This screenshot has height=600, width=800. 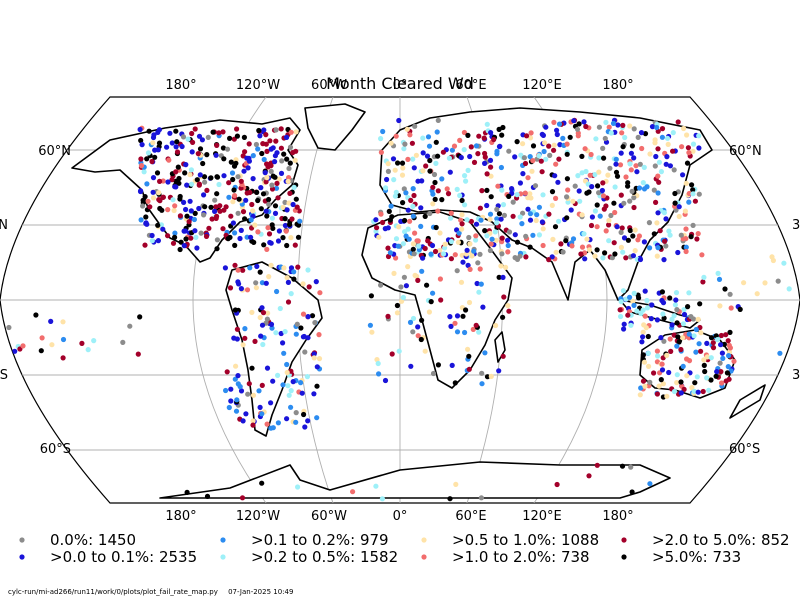 I want to click on lon-tick-top: 0°, so click(x=400, y=85).